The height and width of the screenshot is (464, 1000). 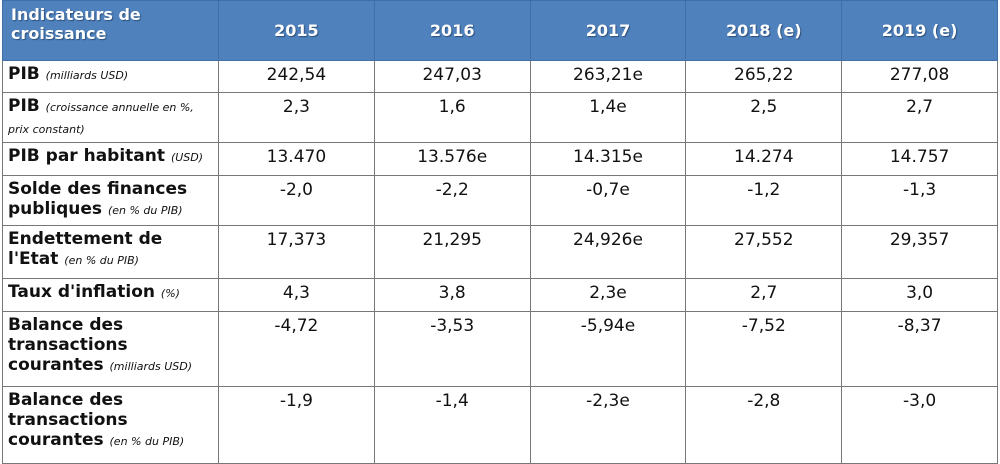 What do you see at coordinates (296, 117) in the screenshot?
I see `table-cell: 2,3` at bounding box center [296, 117].